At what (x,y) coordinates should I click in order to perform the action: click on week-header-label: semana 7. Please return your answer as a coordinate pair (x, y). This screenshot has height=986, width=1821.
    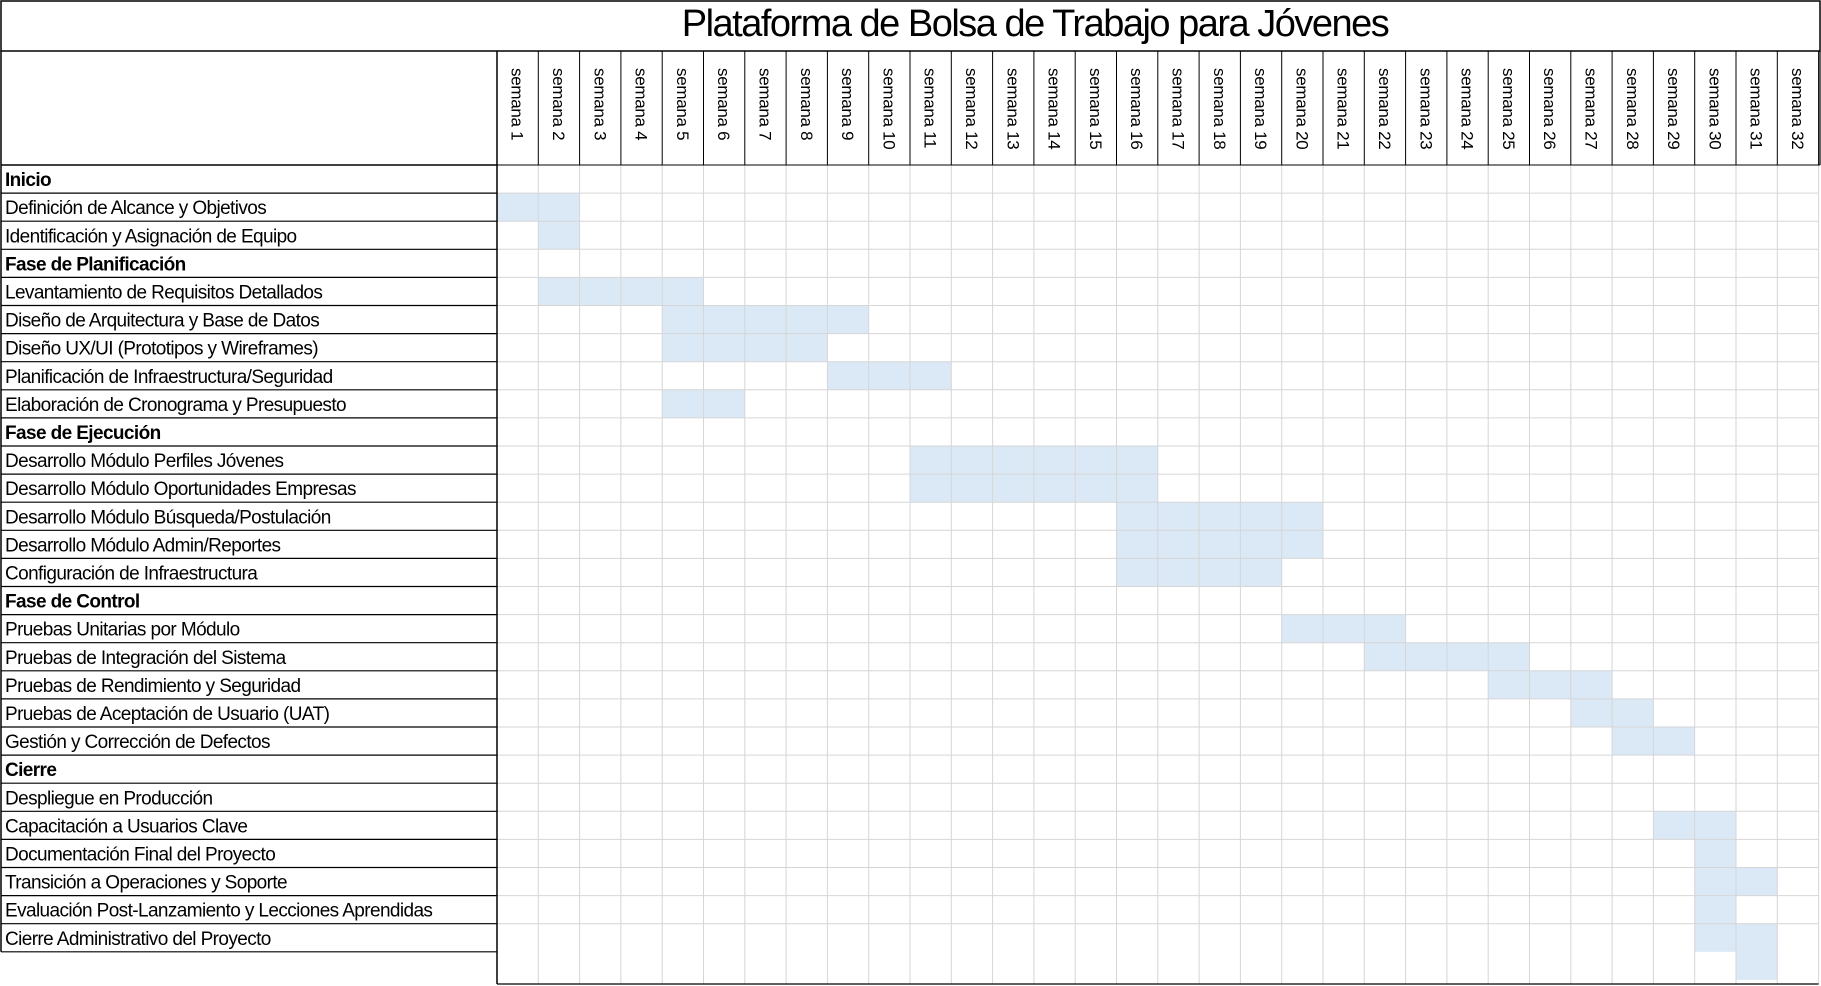
    Looking at the image, I should click on (764, 104).